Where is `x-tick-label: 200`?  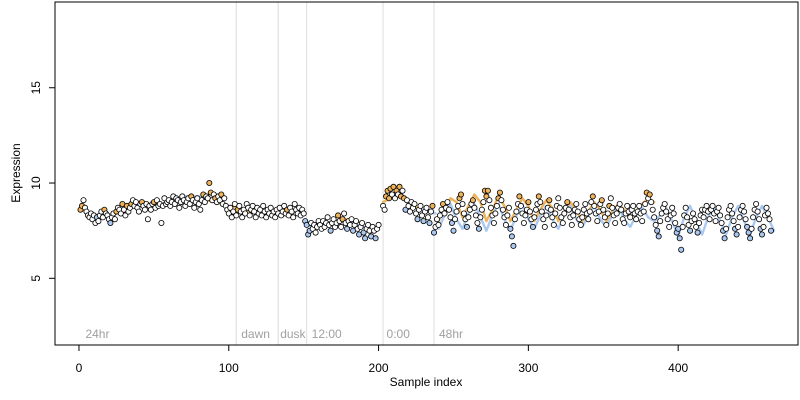 x-tick-label: 200 is located at coordinates (379, 368).